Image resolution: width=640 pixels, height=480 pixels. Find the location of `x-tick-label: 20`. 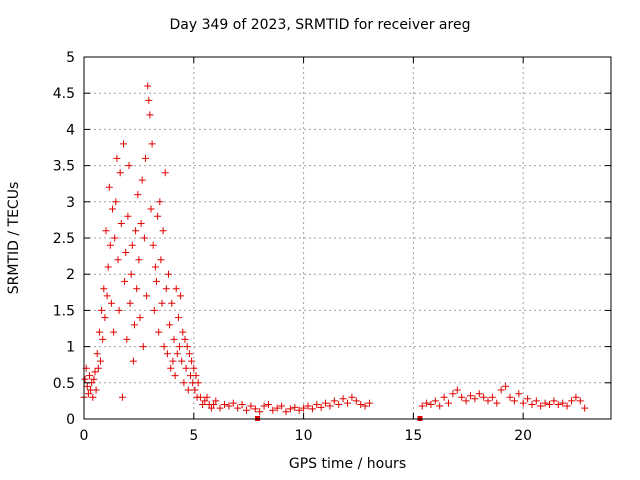

x-tick-label: 20 is located at coordinates (523, 436).